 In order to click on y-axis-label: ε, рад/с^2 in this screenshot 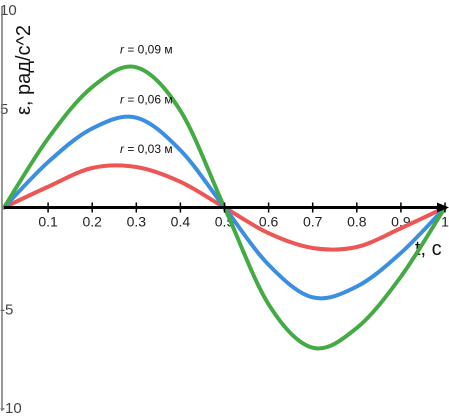, I will do `click(24, 70)`.